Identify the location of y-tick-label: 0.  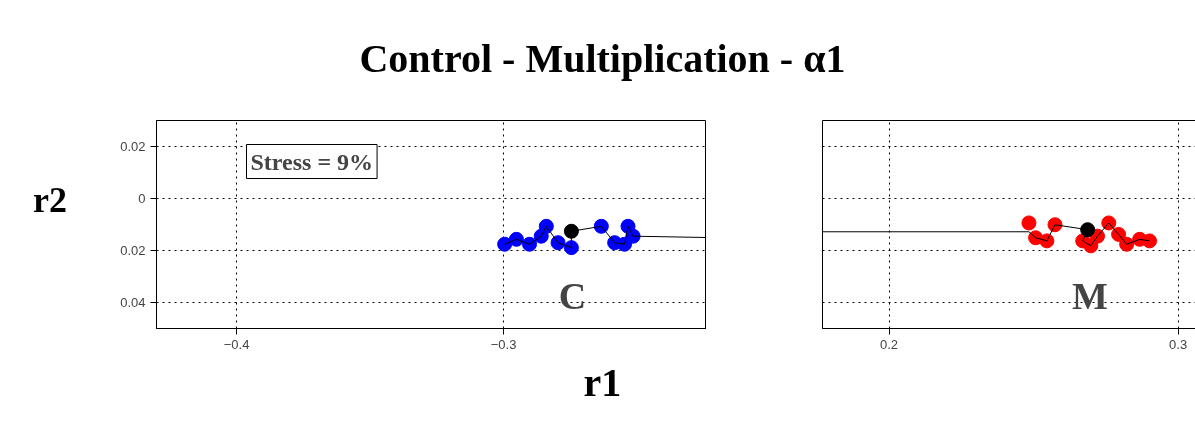
(142, 198).